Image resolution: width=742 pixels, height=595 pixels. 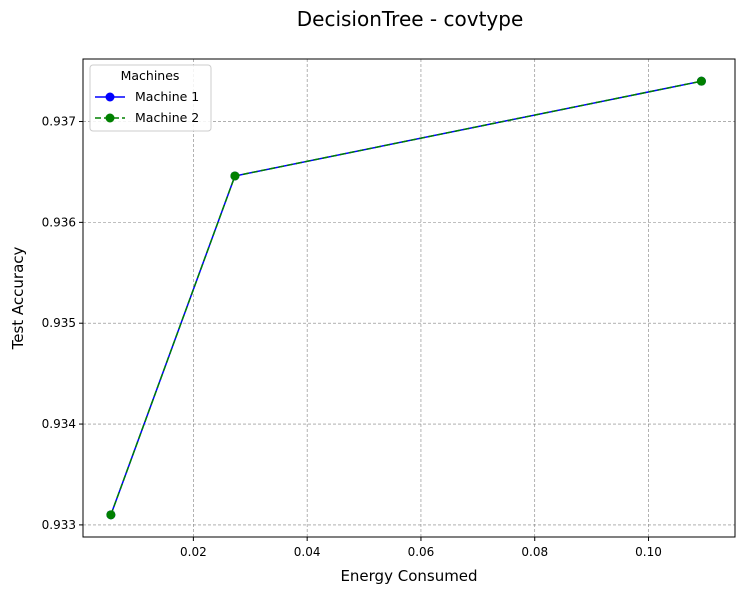 I want to click on y-tick-label: 0.937, so click(x=59, y=122).